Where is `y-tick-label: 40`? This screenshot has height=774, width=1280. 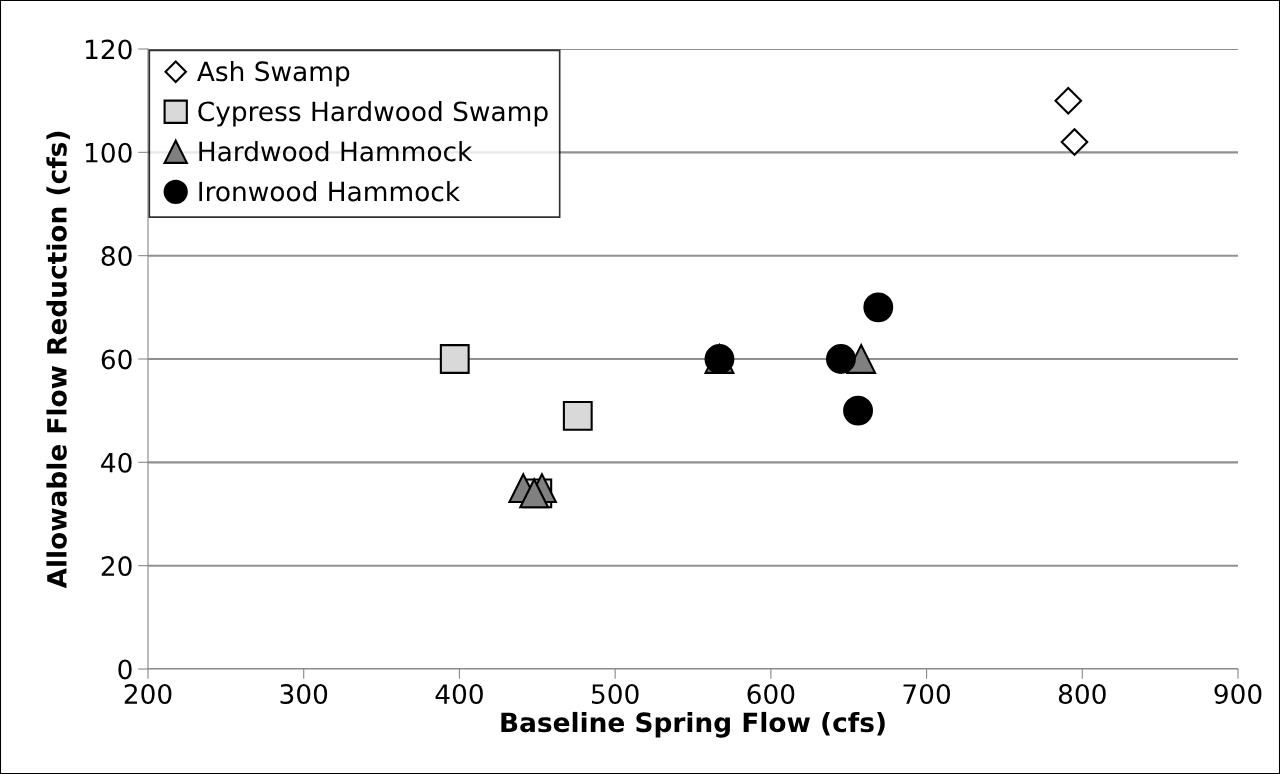
y-tick-label: 40 is located at coordinates (116, 462).